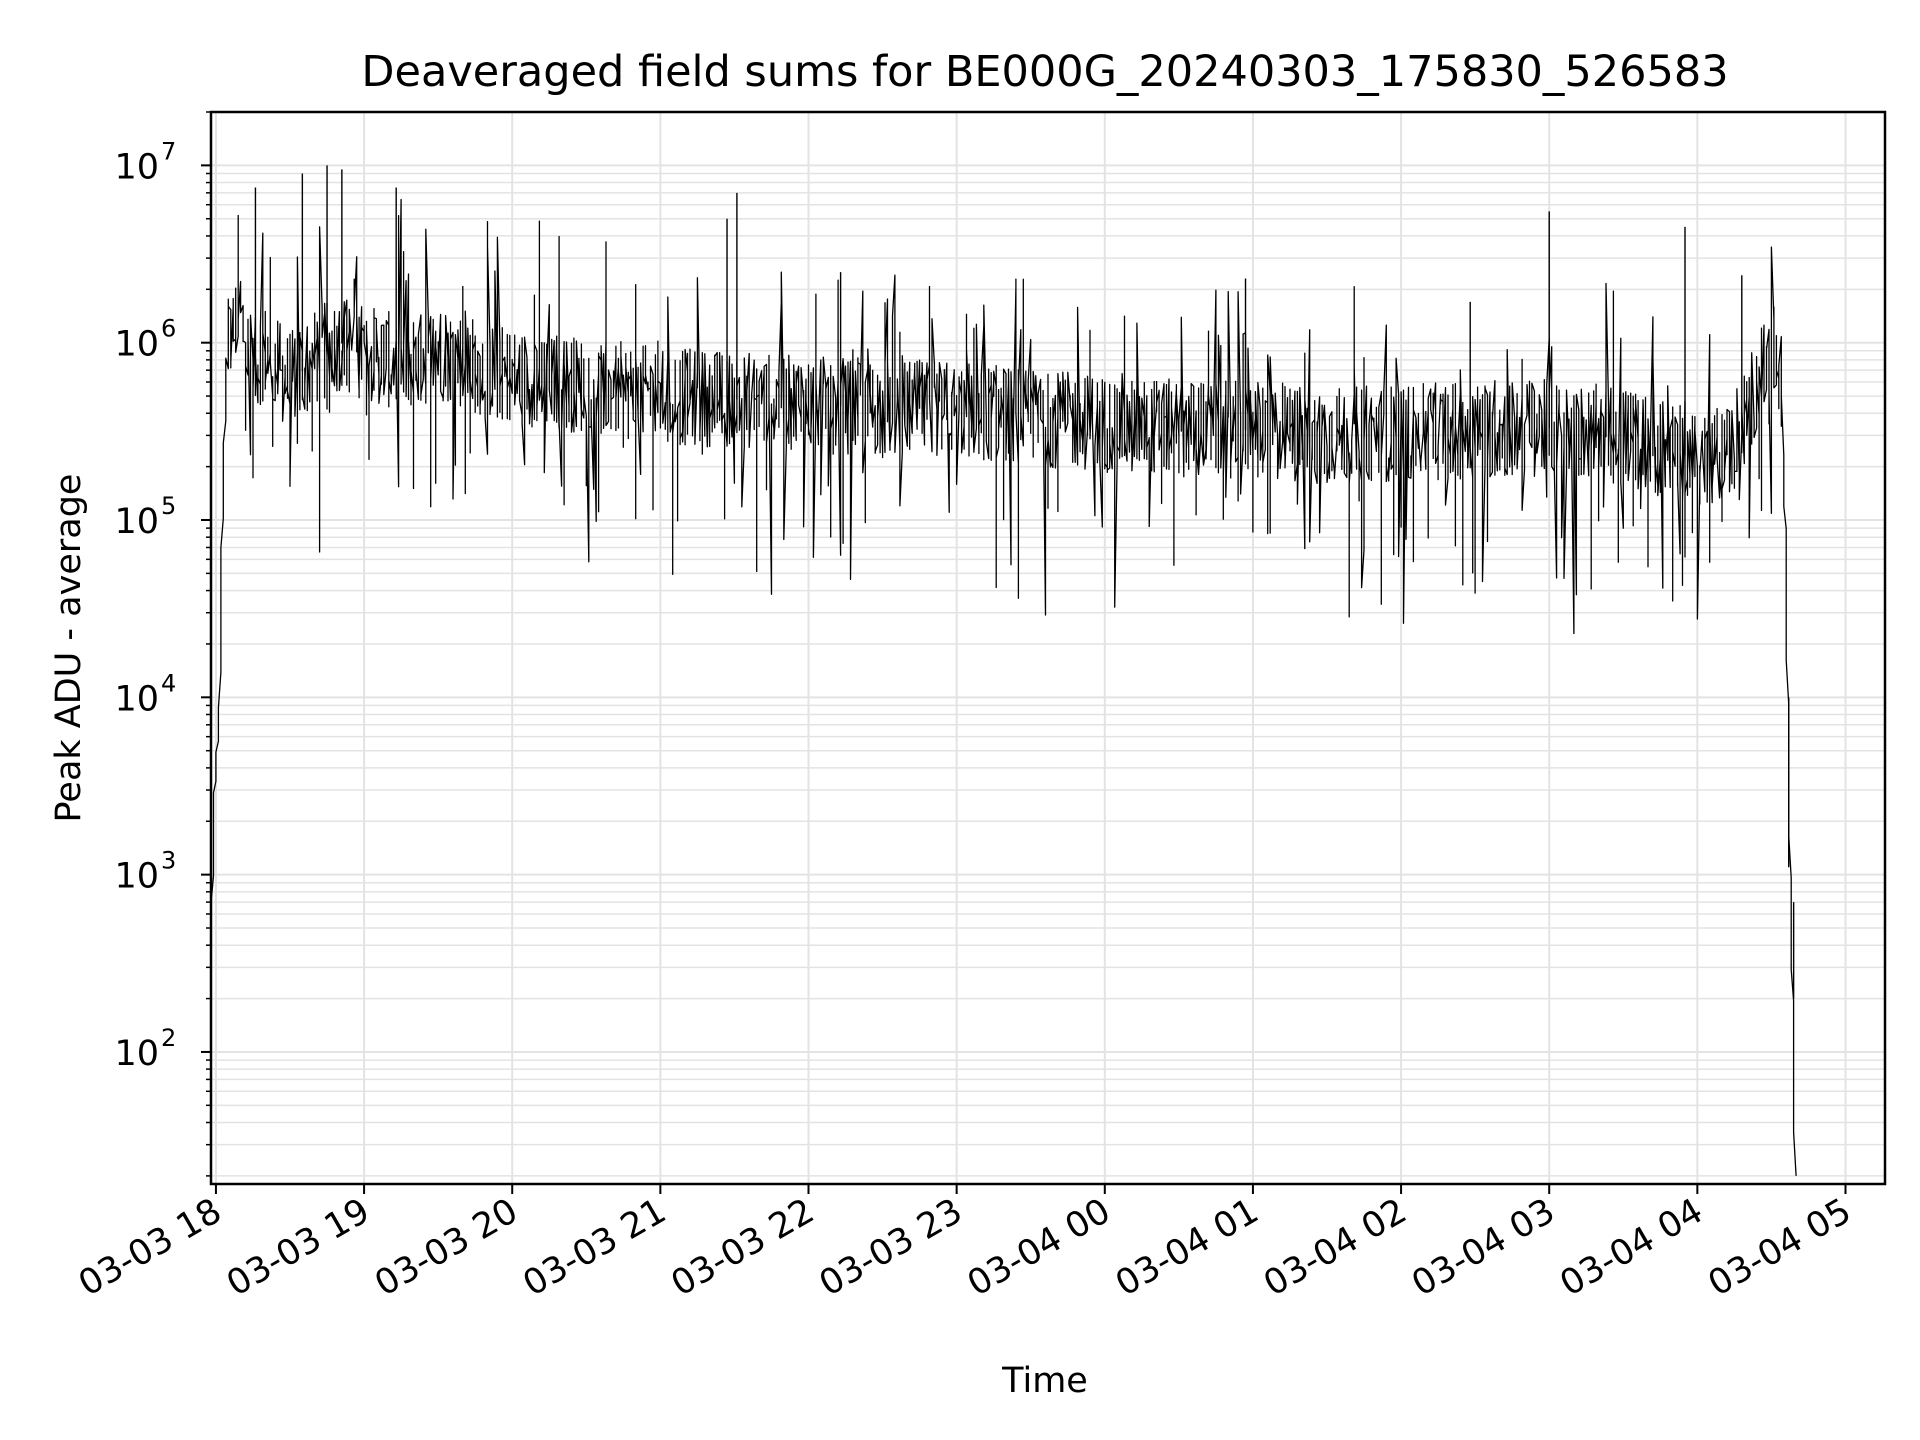  Describe the element at coordinates (168, 1038) in the screenshot. I see `y-tick-exponent: 2` at that location.